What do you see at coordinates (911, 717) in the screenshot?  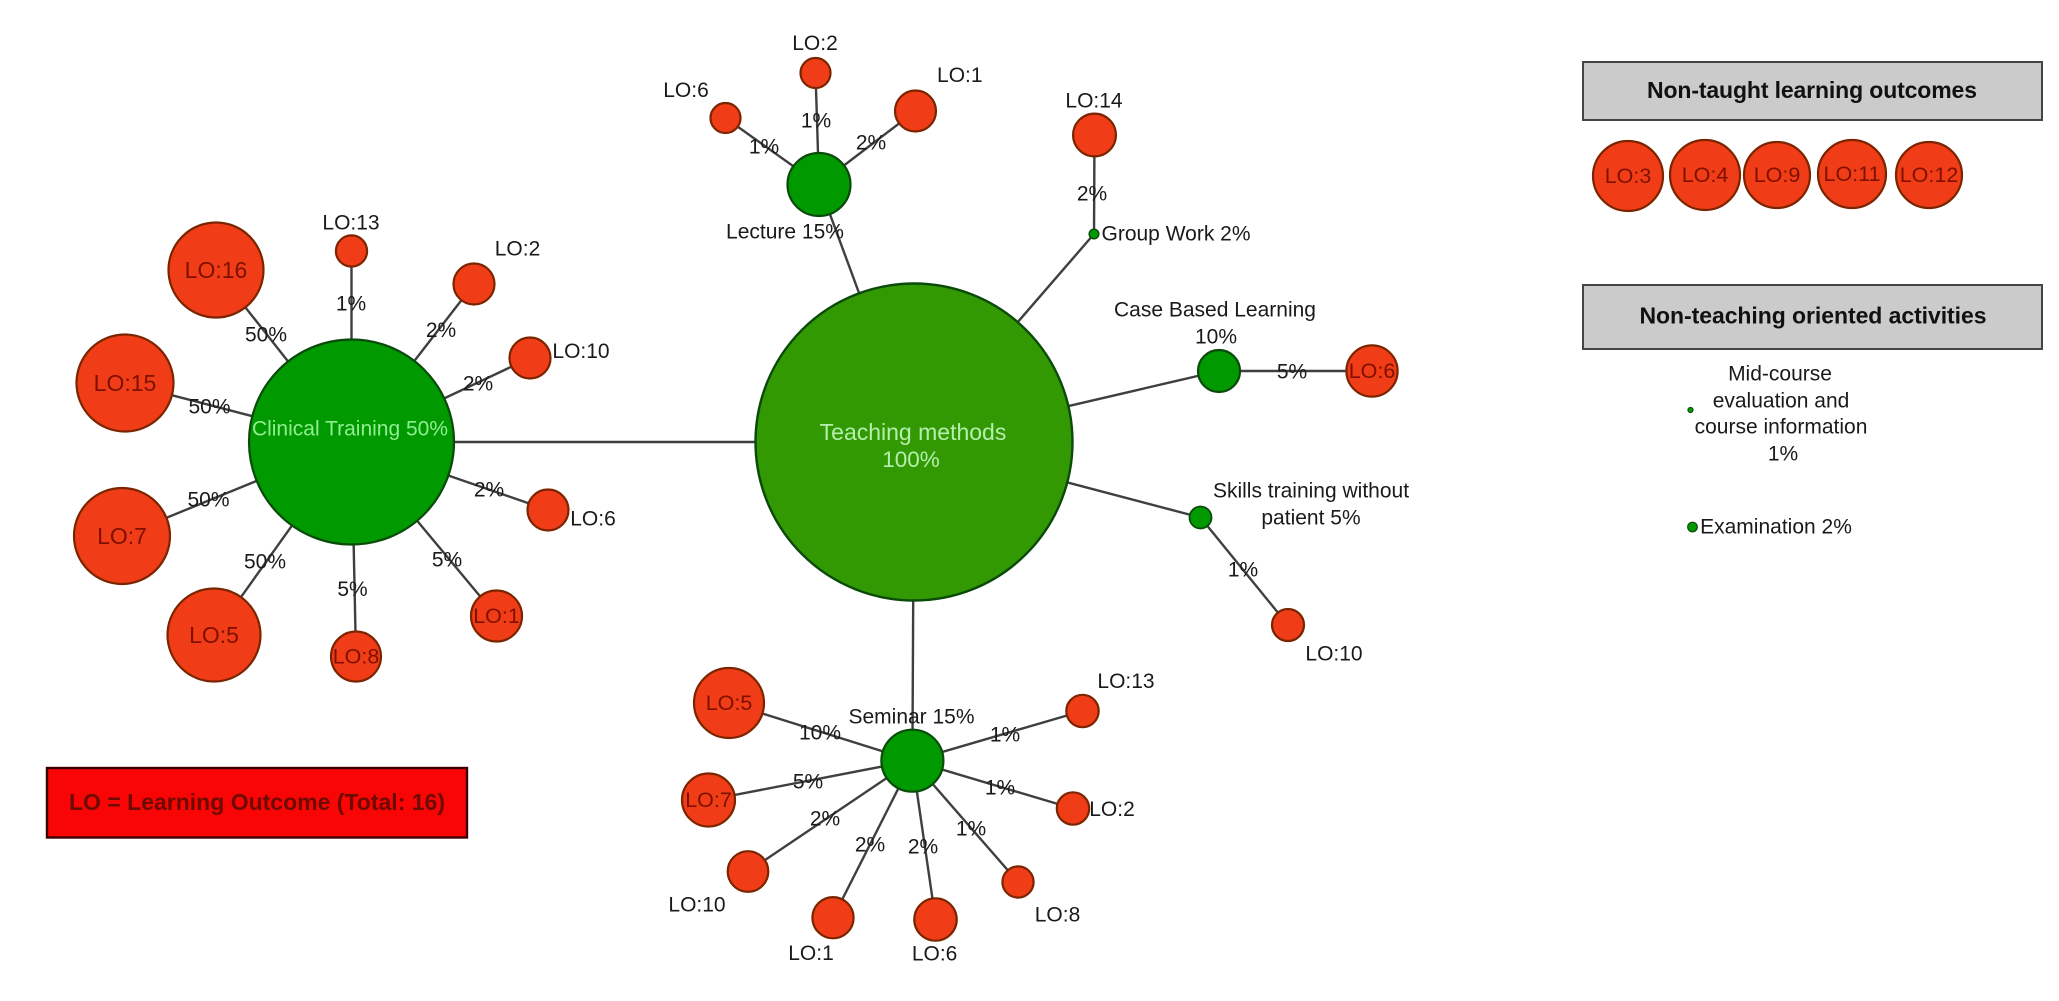 I see `svg-text: Seminar 15%` at bounding box center [911, 717].